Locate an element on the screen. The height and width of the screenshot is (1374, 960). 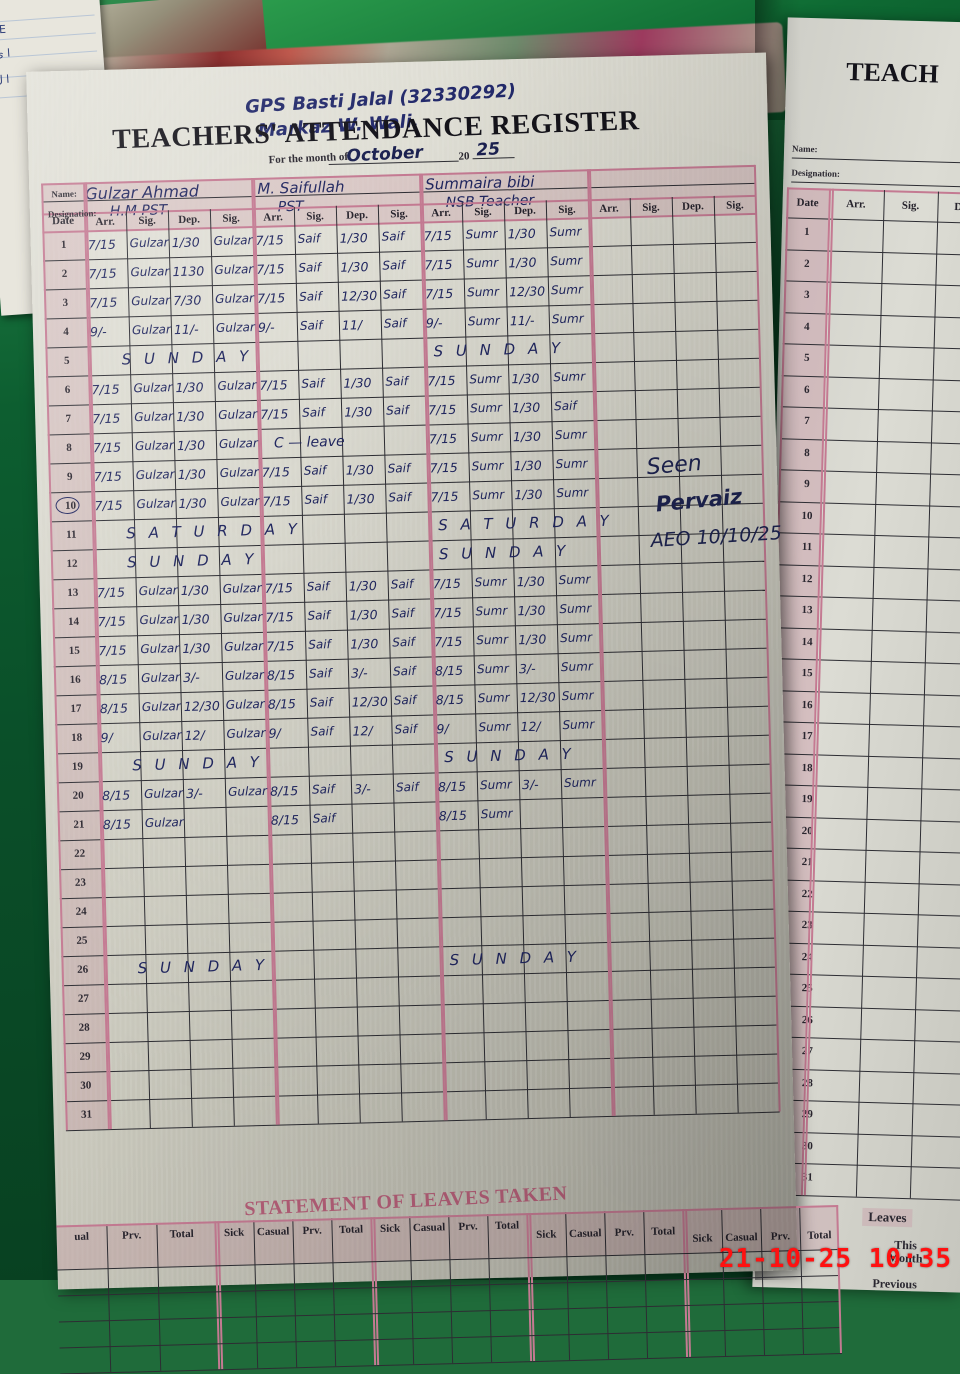
holiday-label-right: S U N D A Y is located at coordinates (504, 552).